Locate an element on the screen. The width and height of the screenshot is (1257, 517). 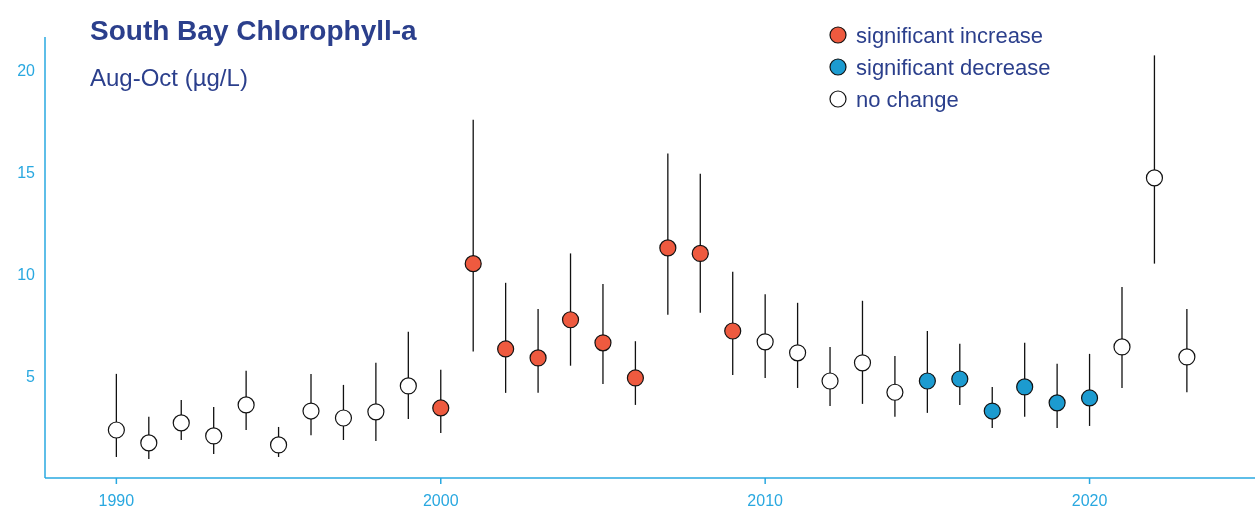
y-tick-label: 15 is located at coordinates (26, 172).